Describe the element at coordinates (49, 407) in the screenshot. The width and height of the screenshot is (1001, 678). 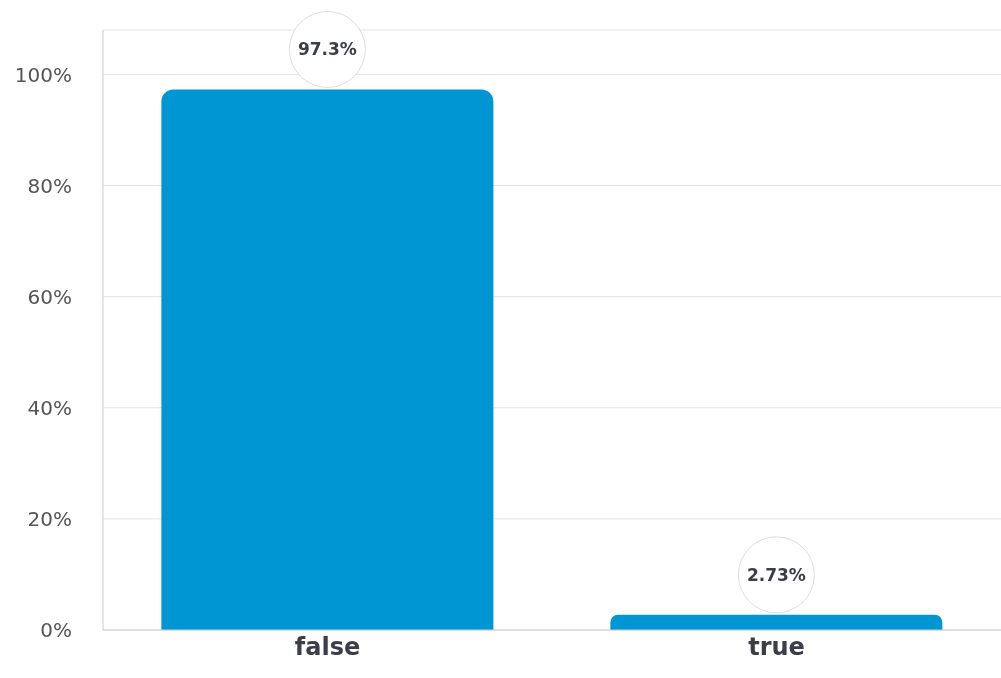
I see `y-tick-label: 40%` at that location.